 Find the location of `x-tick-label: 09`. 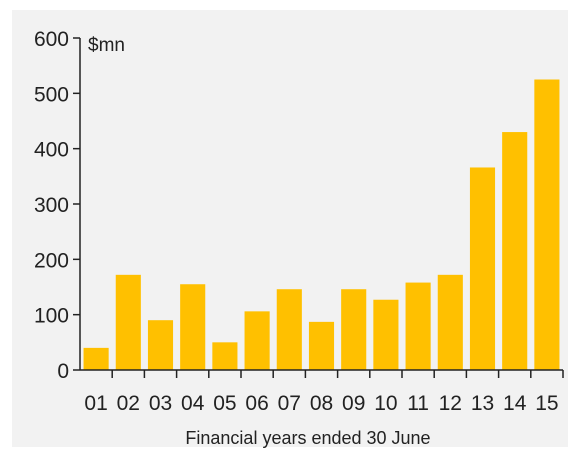

x-tick-label: 09 is located at coordinates (353, 403).